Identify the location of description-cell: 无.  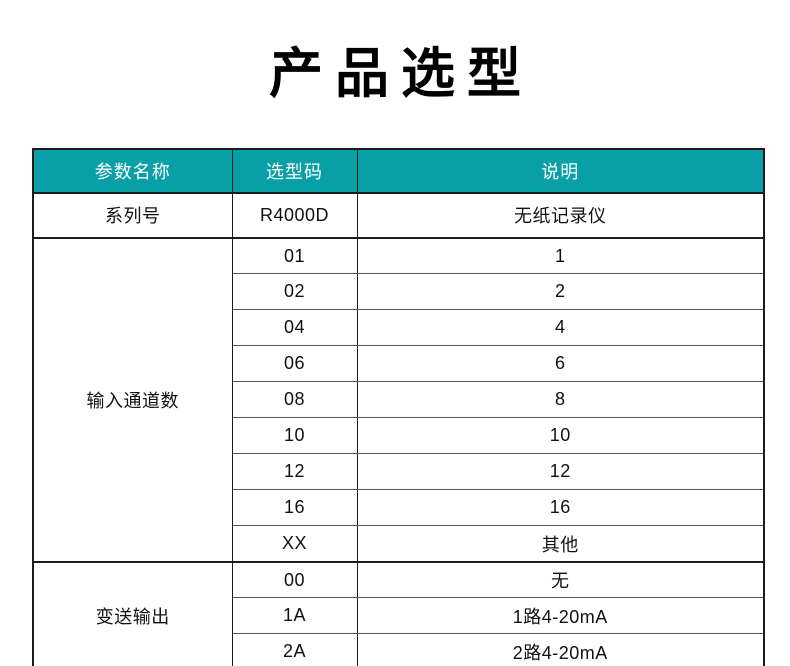
(560, 579).